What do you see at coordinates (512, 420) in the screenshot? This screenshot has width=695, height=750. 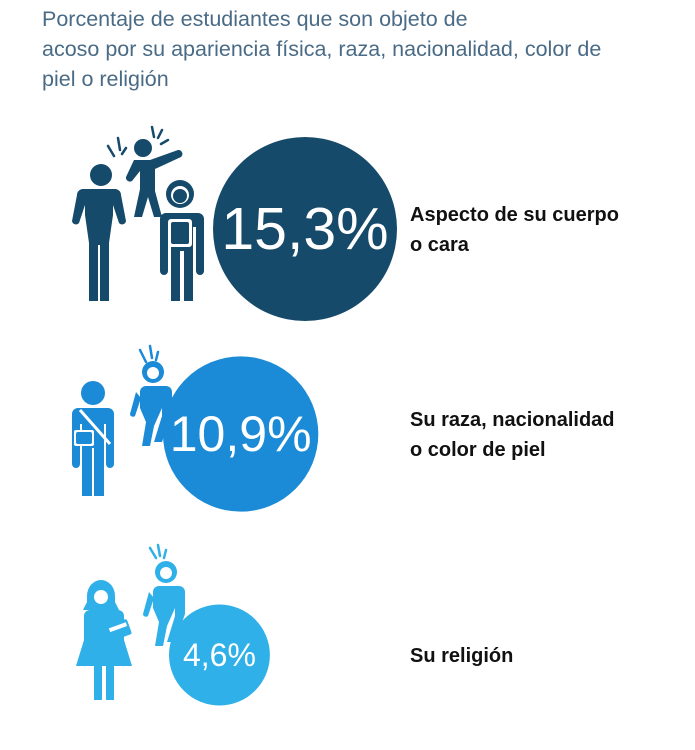 I see `category-label-2-line-1: Su raza, nacionalidad` at bounding box center [512, 420].